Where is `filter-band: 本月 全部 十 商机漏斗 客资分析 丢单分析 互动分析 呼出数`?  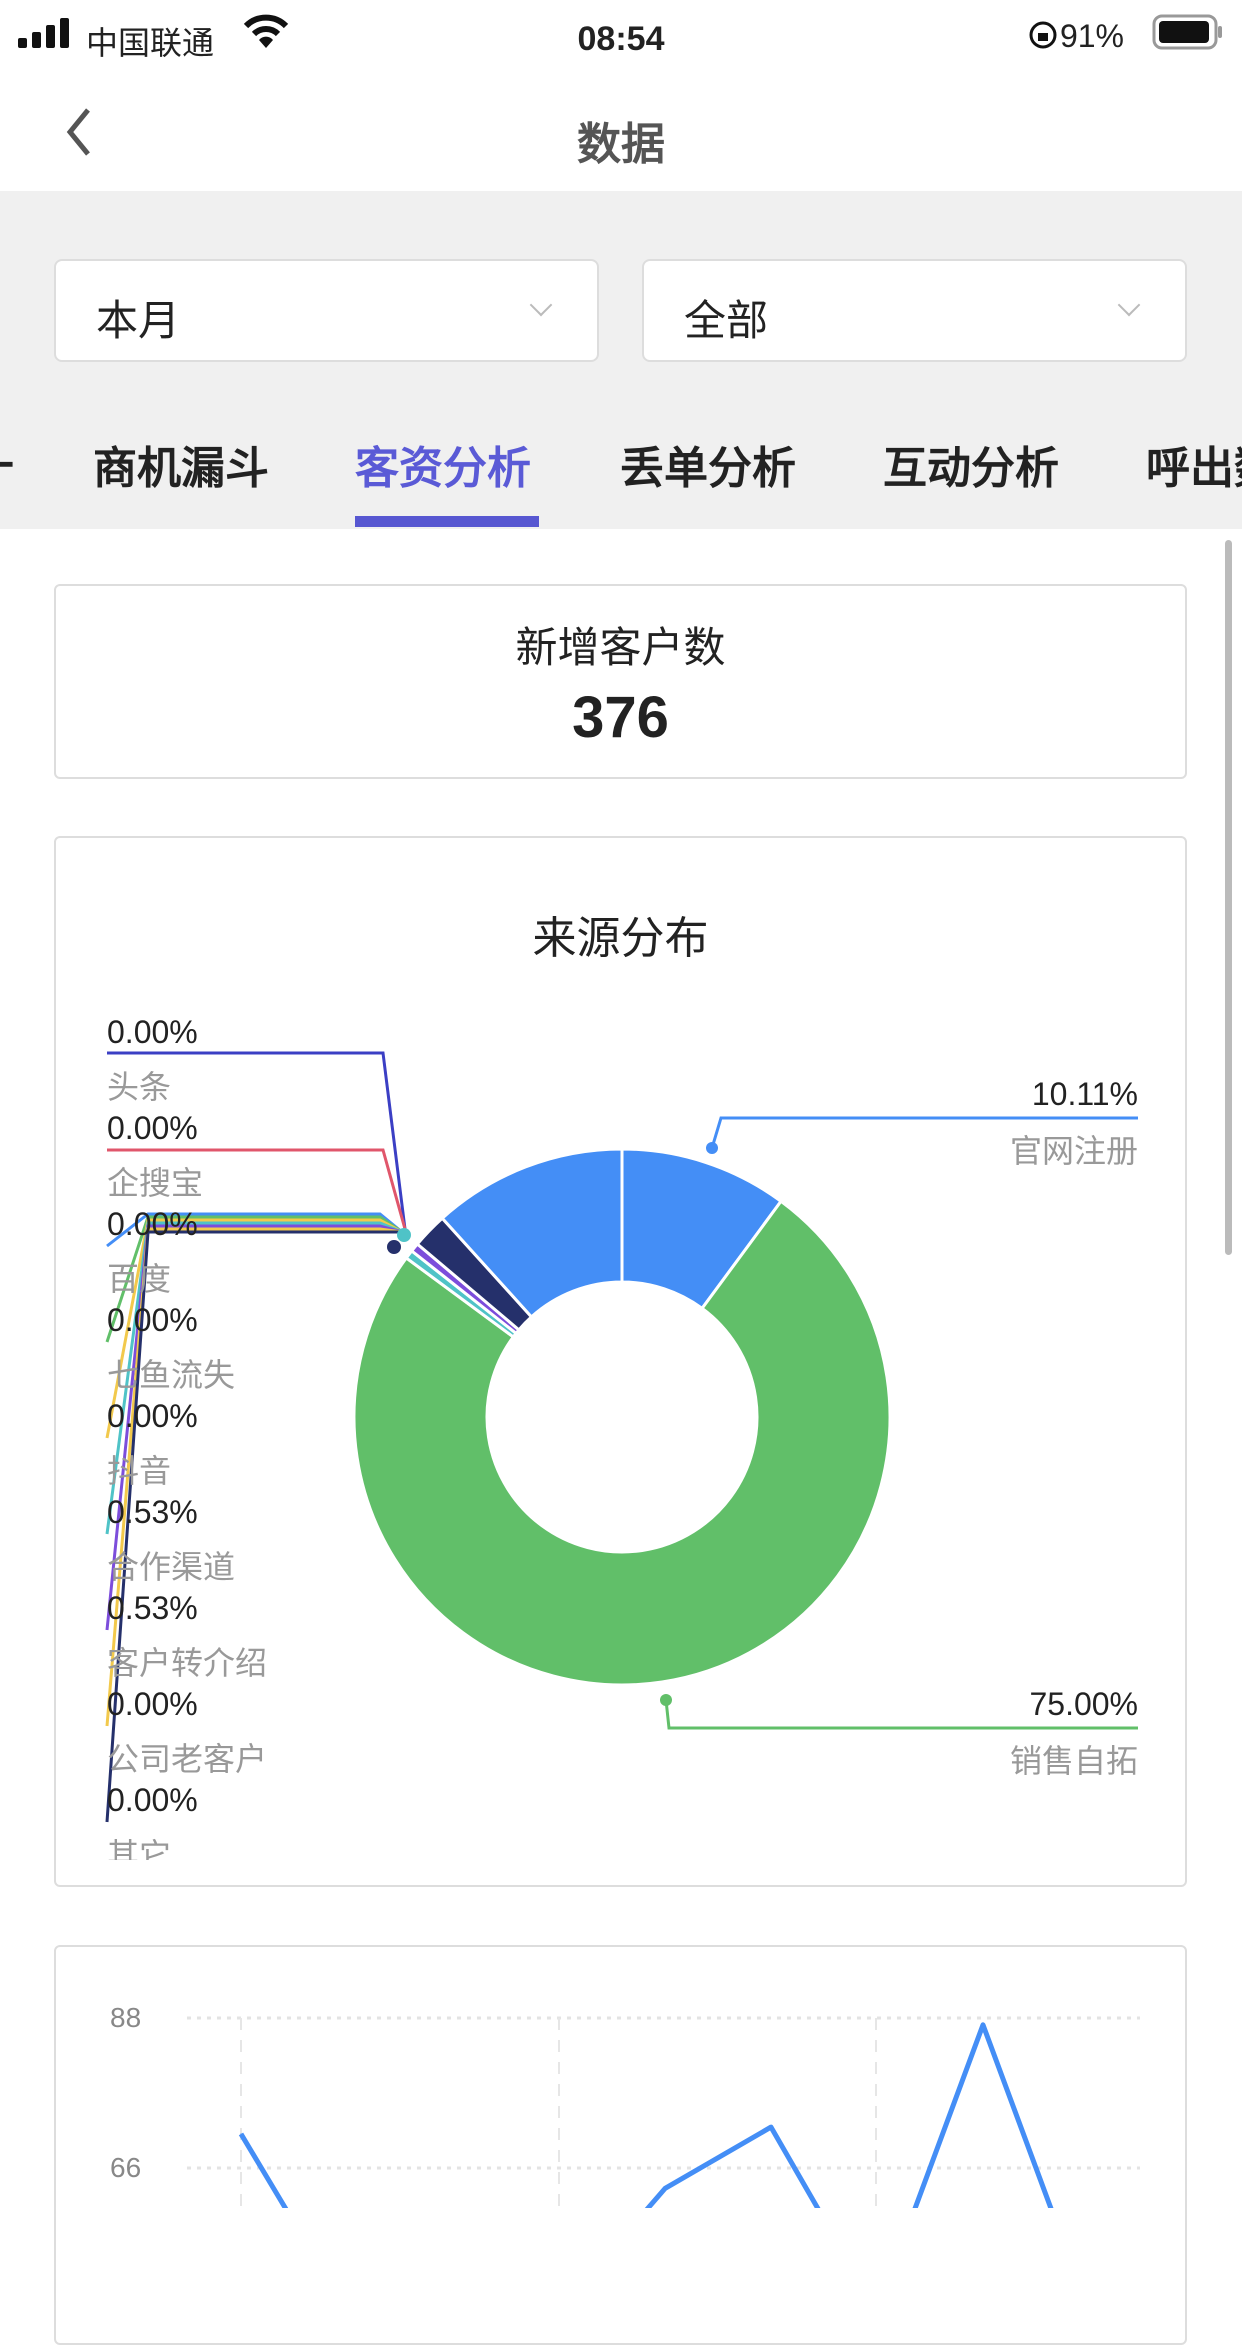
filter-band: 本月 全部 十 商机漏斗 客资分析 丢单分析 互动分析 呼出数 is located at coordinates (621, 360).